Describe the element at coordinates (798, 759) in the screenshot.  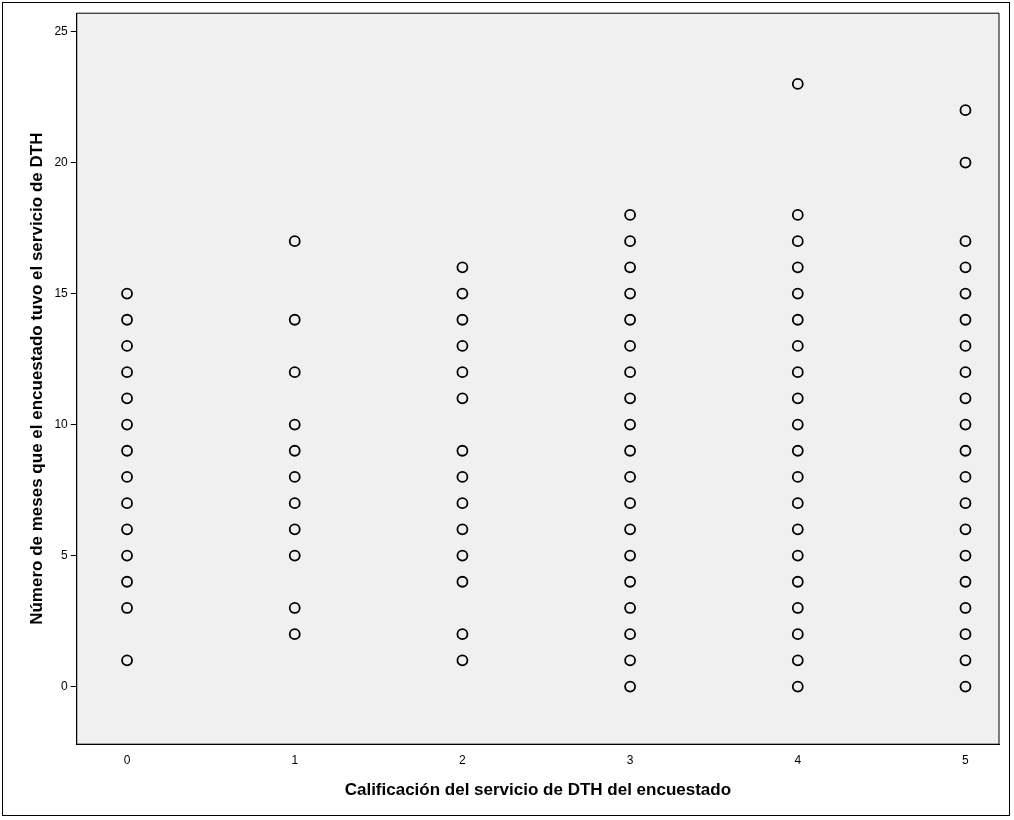
I see `x-tick-label: 4` at that location.